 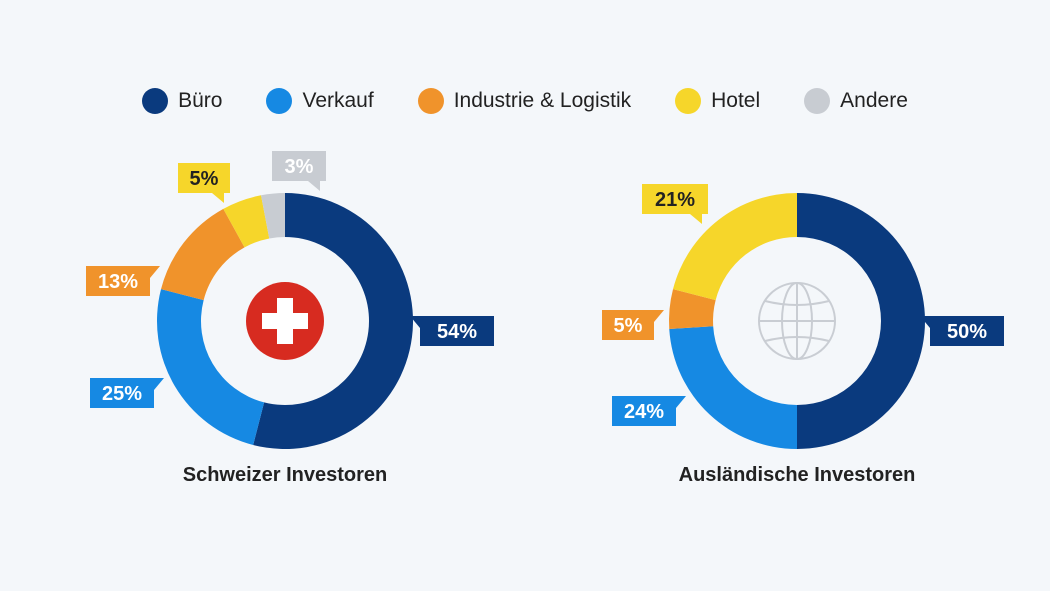 I want to click on legend-label-hotel: Hotel, so click(x=736, y=100).